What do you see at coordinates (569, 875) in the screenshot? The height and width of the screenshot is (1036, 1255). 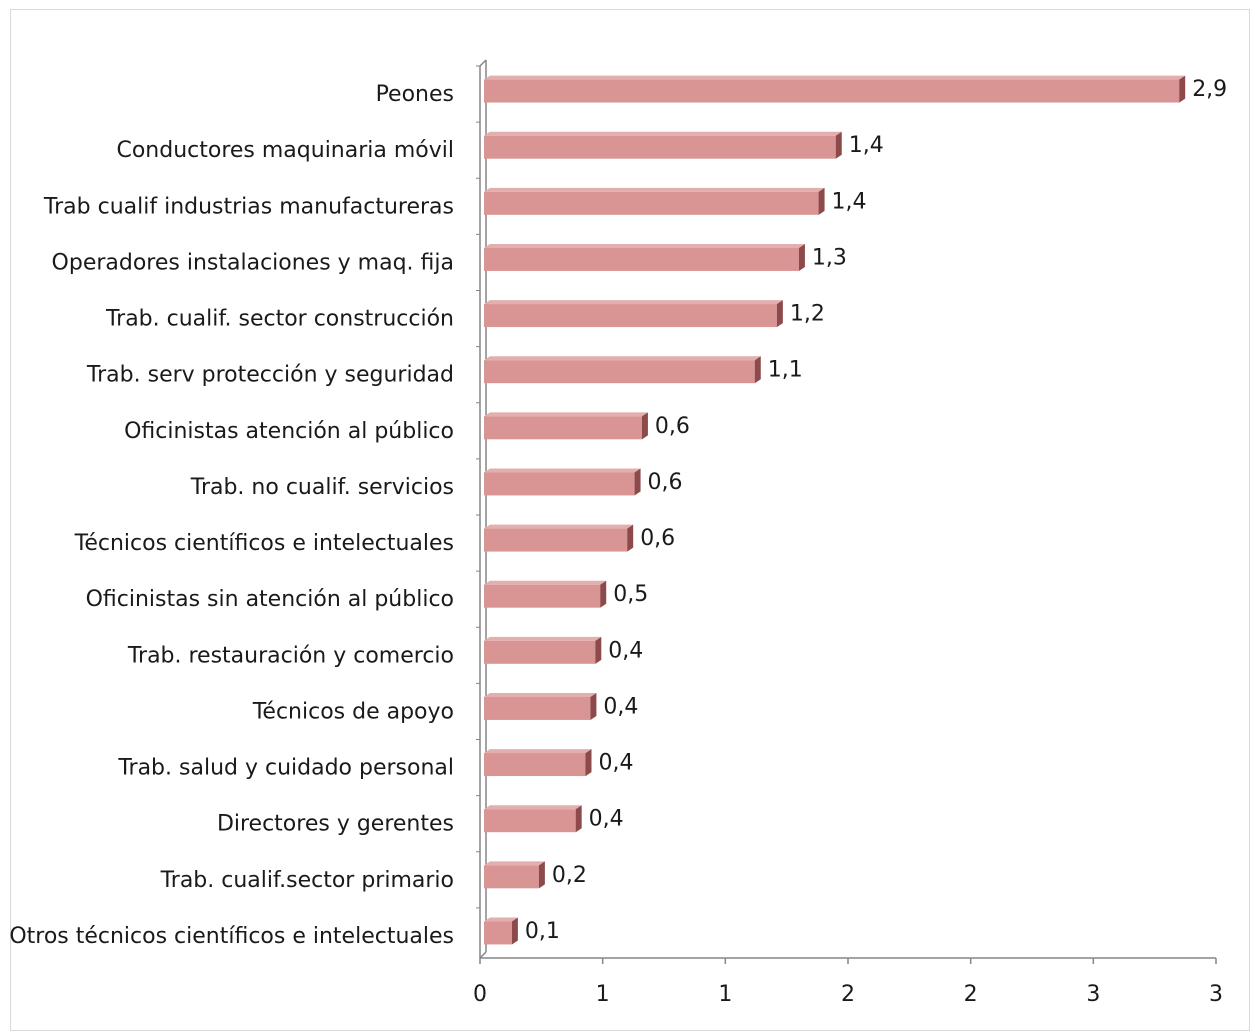 I see `data-label: 0,2` at bounding box center [569, 875].